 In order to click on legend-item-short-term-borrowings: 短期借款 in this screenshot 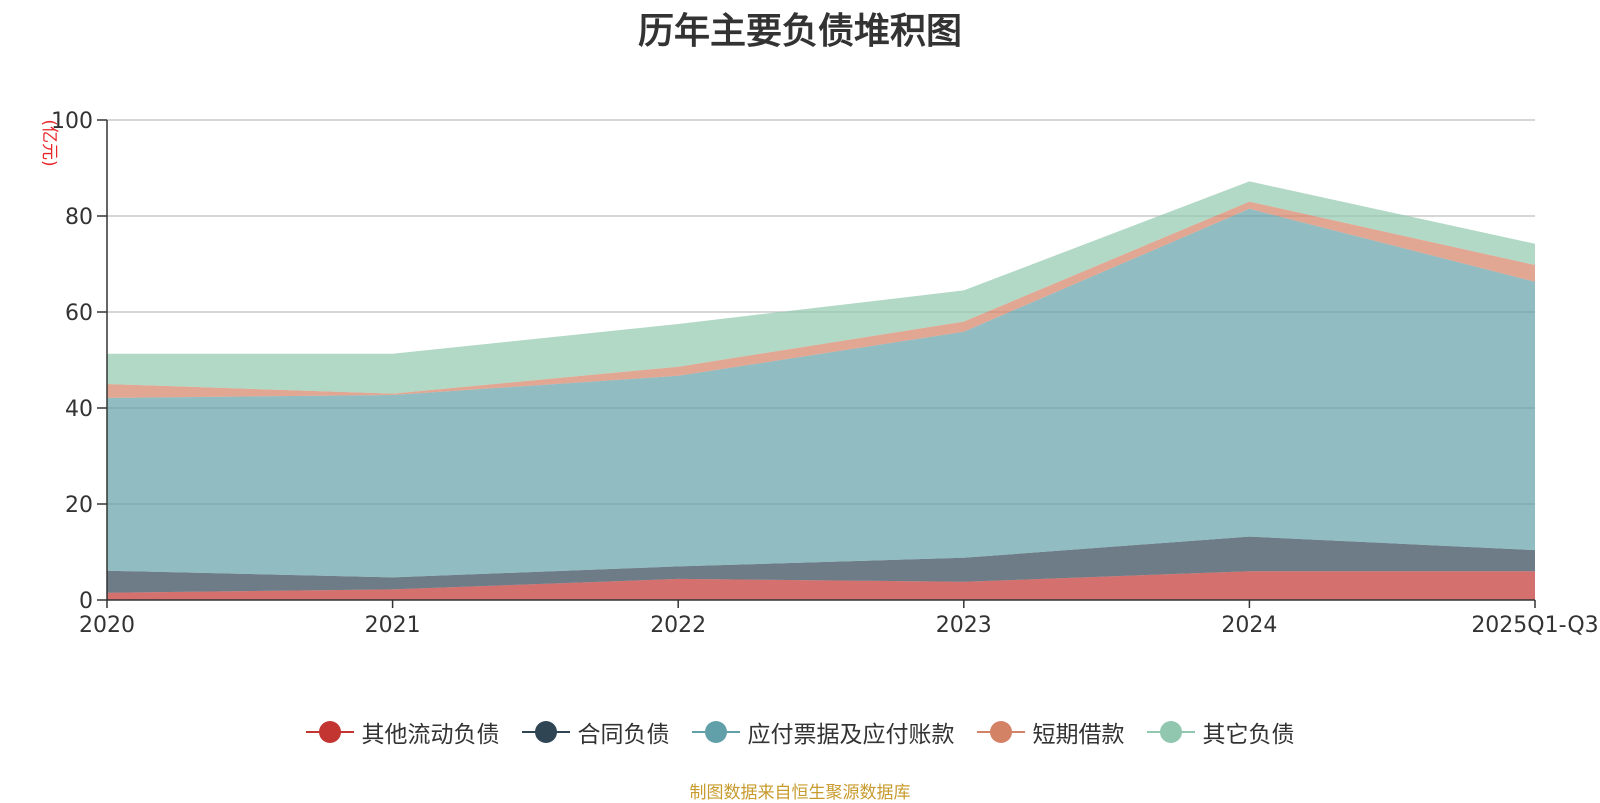, I will do `click(1050, 732)`.